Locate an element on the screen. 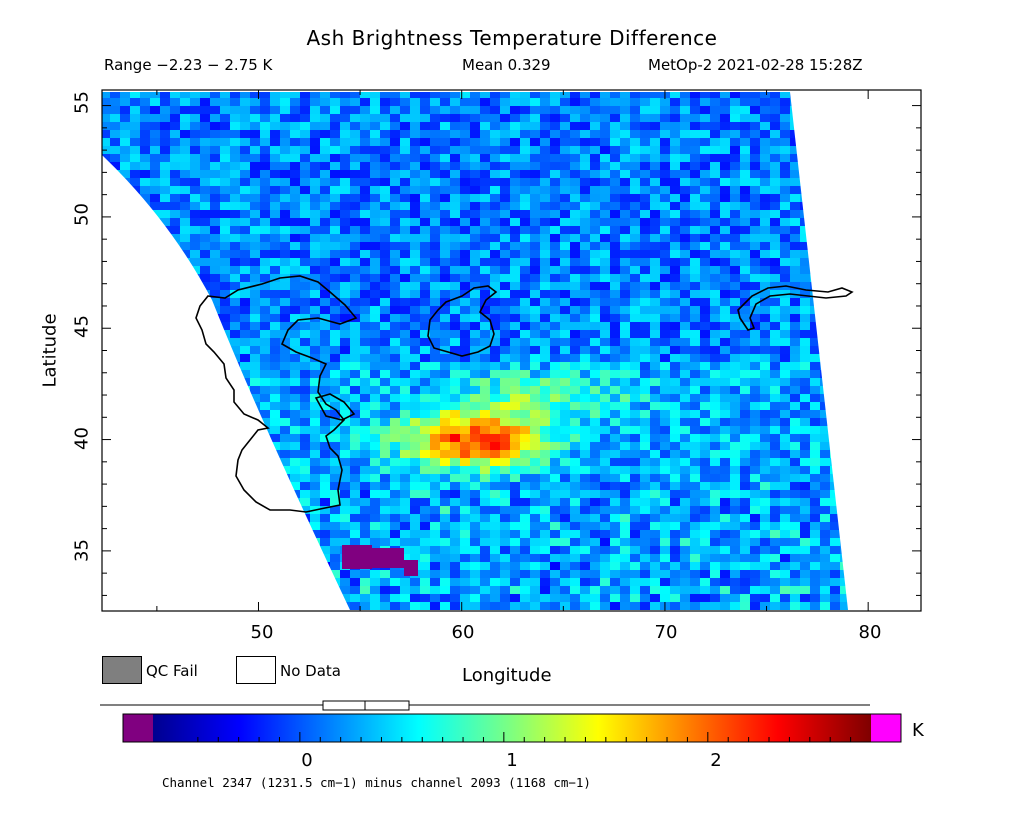 This screenshot has width=1024, height=813. x-axis-label: Longitude is located at coordinates (507, 675).